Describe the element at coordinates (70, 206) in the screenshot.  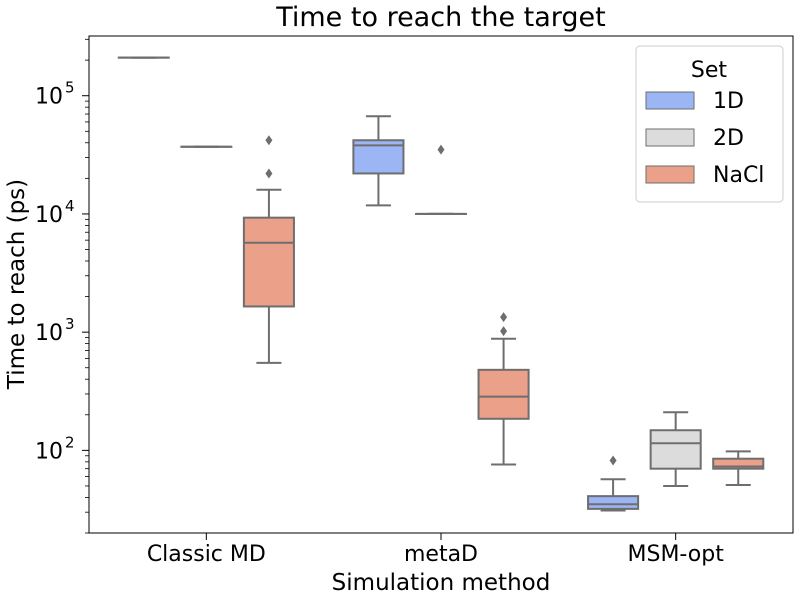
I see `y-tick-label-exponent: 4` at that location.